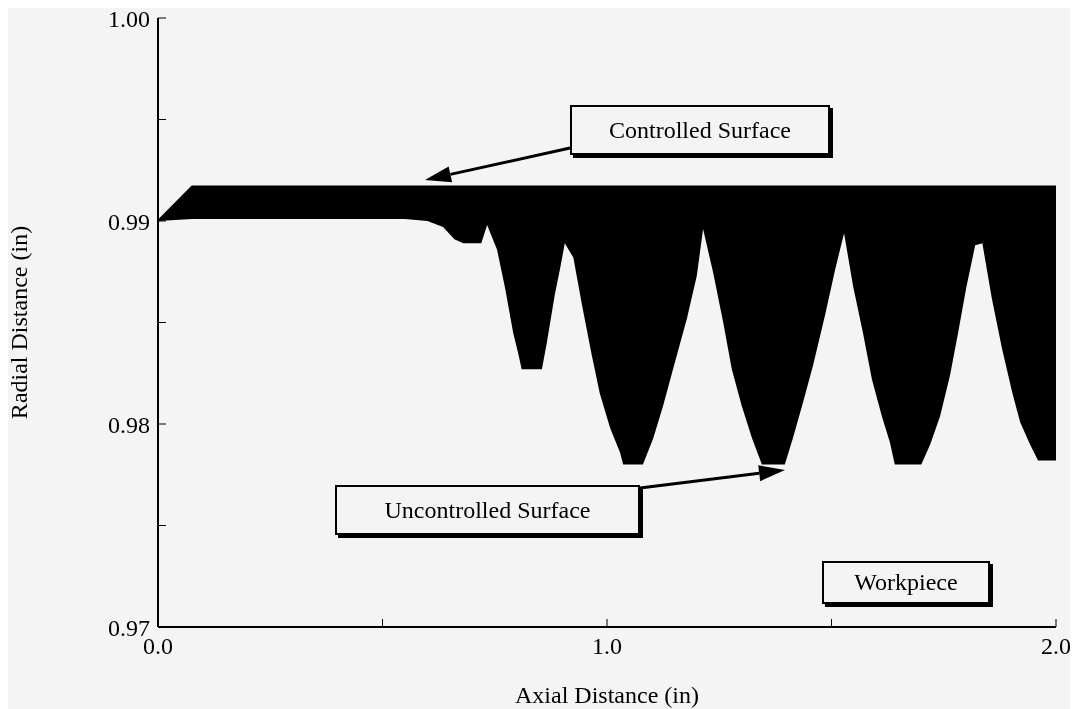 The image size is (1078, 709). What do you see at coordinates (607, 646) in the screenshot?
I see `x-tick-label: 1.0` at bounding box center [607, 646].